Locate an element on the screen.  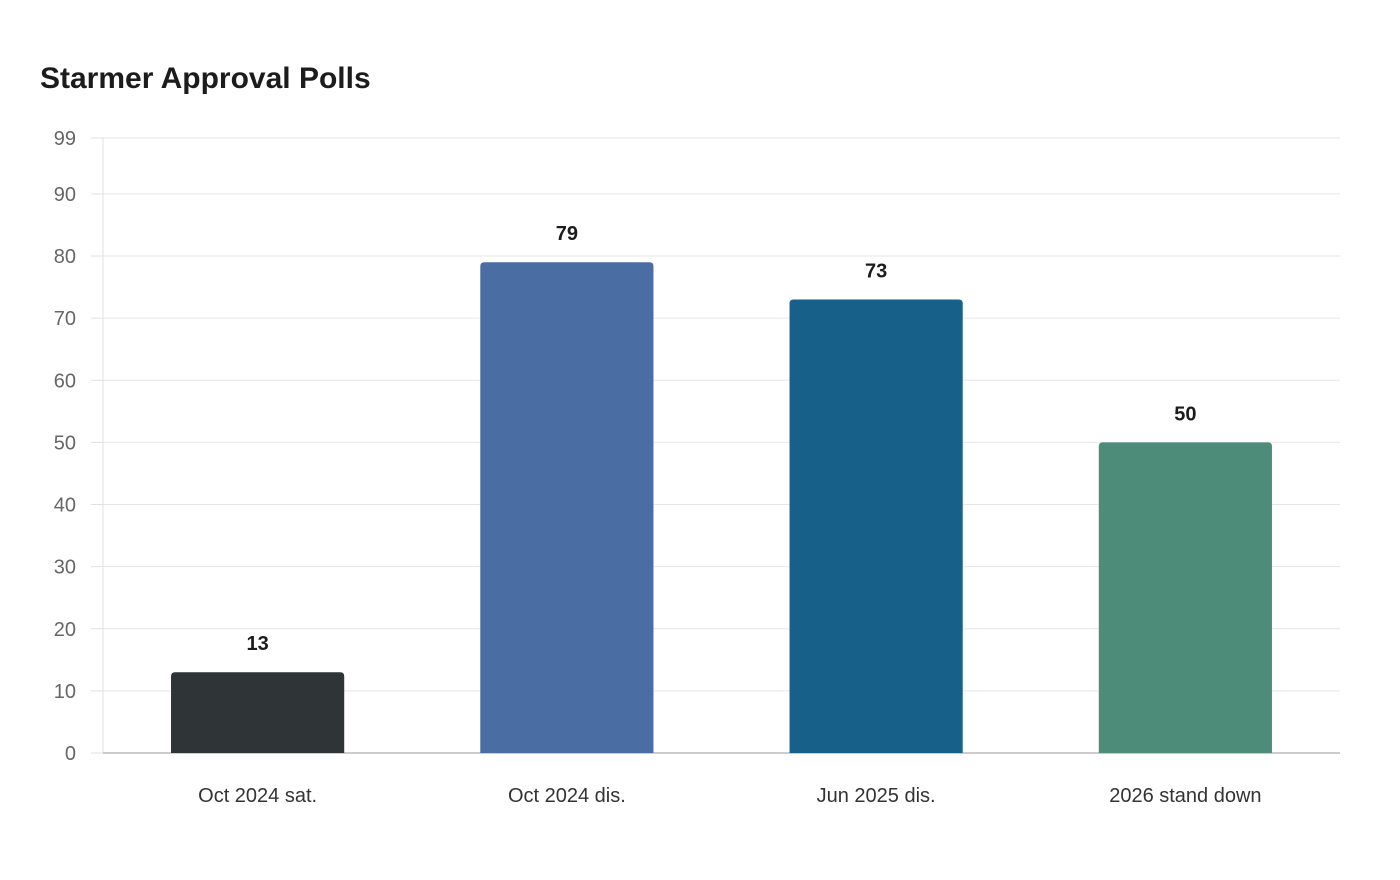
y-tick-label: 70 is located at coordinates (65, 319).